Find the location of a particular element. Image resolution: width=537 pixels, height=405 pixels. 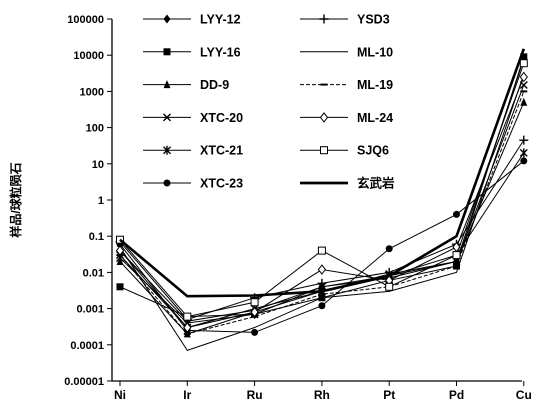

y-tick-label: 1000 is located at coordinates (92, 92).